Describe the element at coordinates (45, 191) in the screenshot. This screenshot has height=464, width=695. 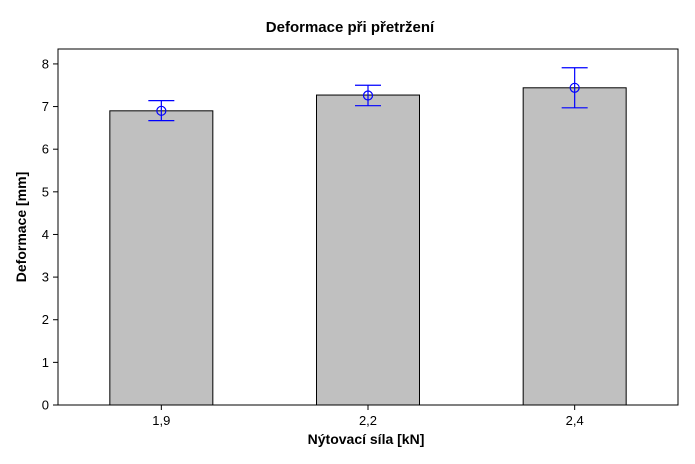
I see `y-tick-label: 5` at that location.